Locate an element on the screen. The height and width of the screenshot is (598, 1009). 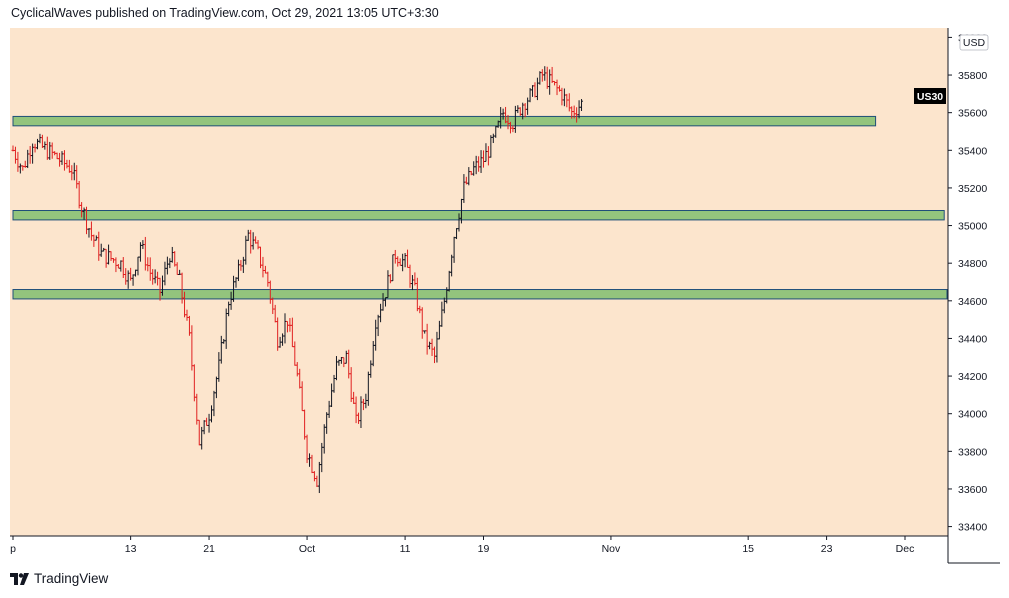
x-axis-ticks: p 13 21 Oct 11 19 Nov 15 23 Dec is located at coordinates (462, 545).